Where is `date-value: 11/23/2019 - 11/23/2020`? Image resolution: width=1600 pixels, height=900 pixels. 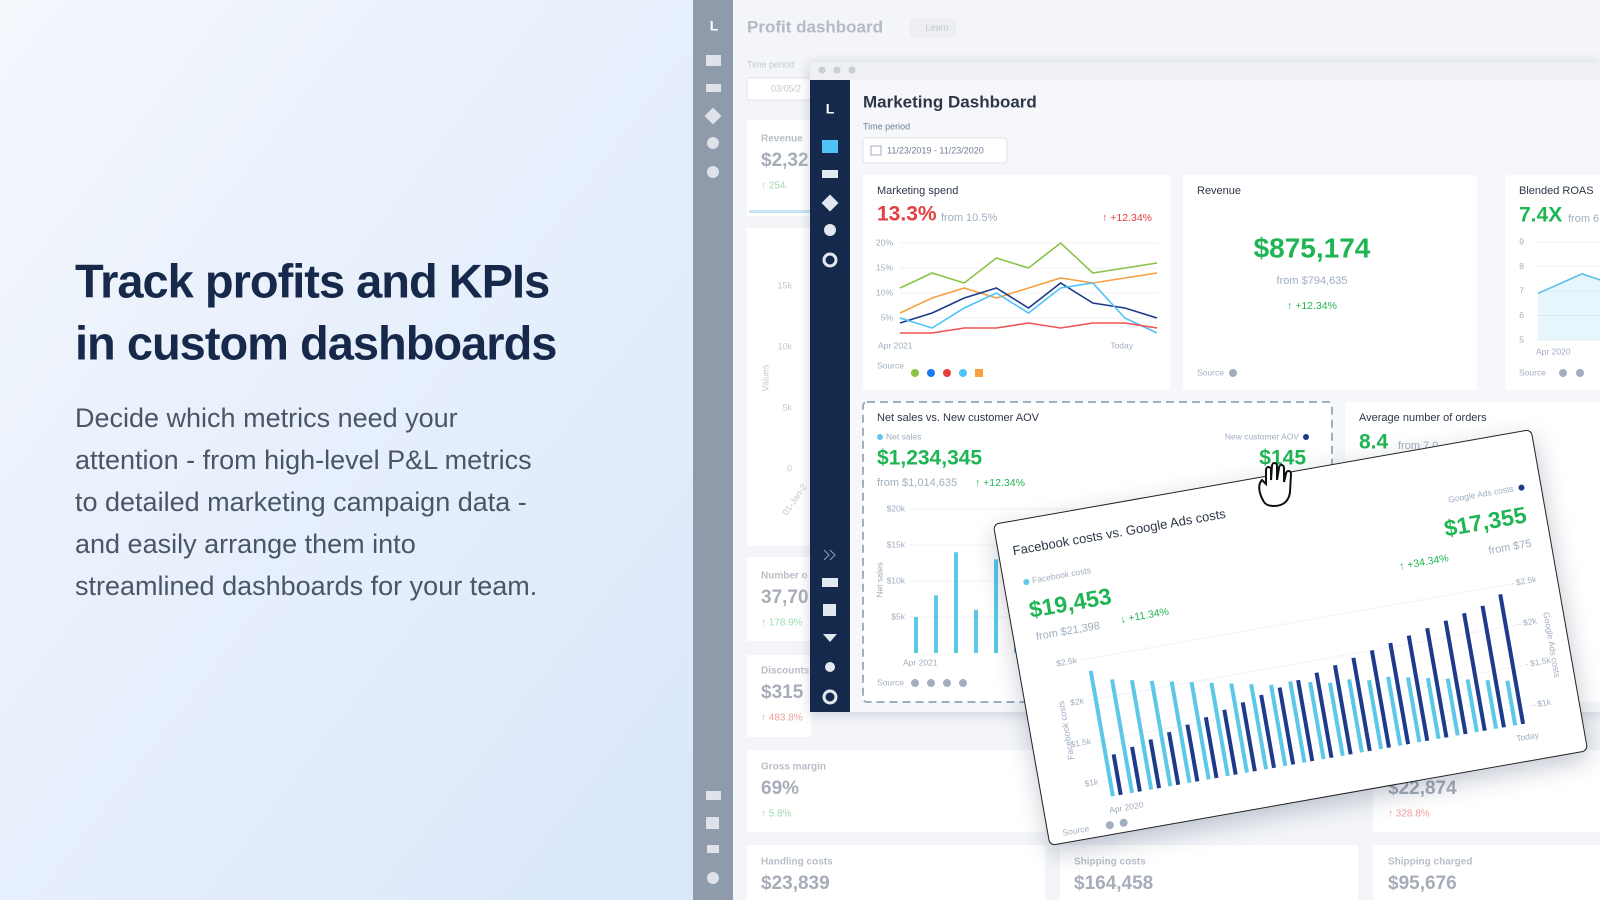
date-value: 11/23/2019 - 11/23/2020 is located at coordinates (935, 150).